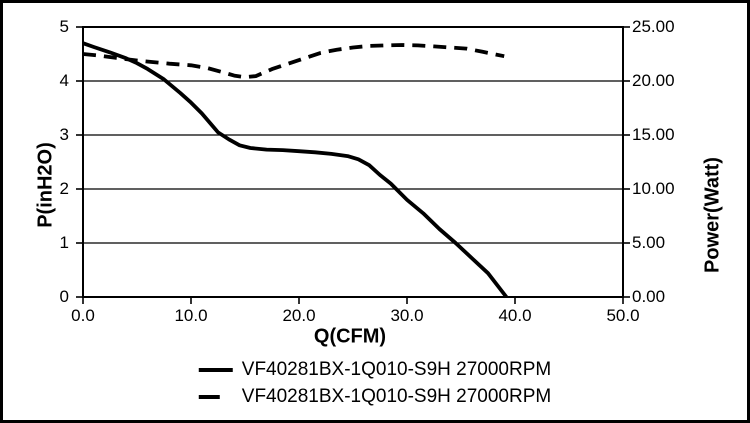 Image resolution: width=750 pixels, height=423 pixels. I want to click on x-tick-label: 0.0, so click(83, 315).